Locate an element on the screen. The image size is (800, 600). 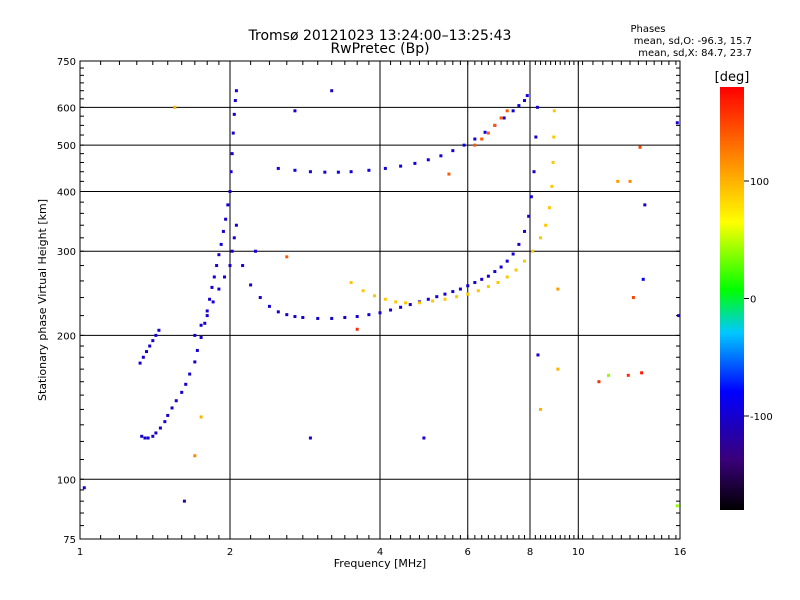
y-tick-label: 75 is located at coordinates (69, 540).